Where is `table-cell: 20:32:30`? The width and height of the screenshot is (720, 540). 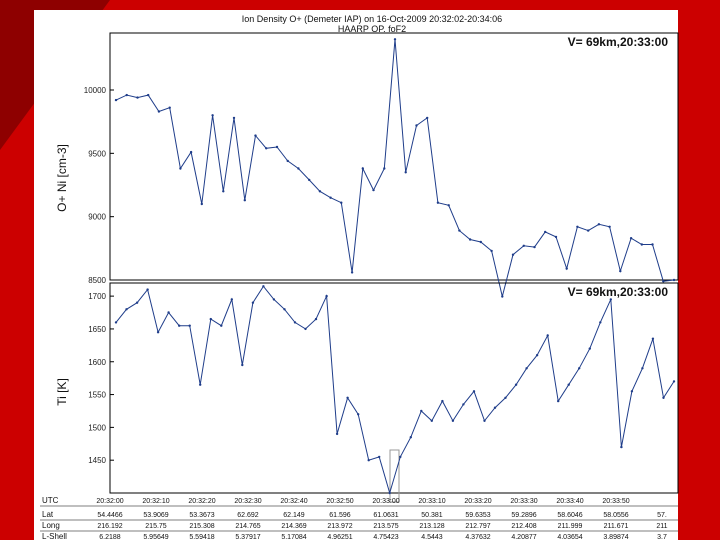 table-cell: 20:32:30 is located at coordinates (247, 501).